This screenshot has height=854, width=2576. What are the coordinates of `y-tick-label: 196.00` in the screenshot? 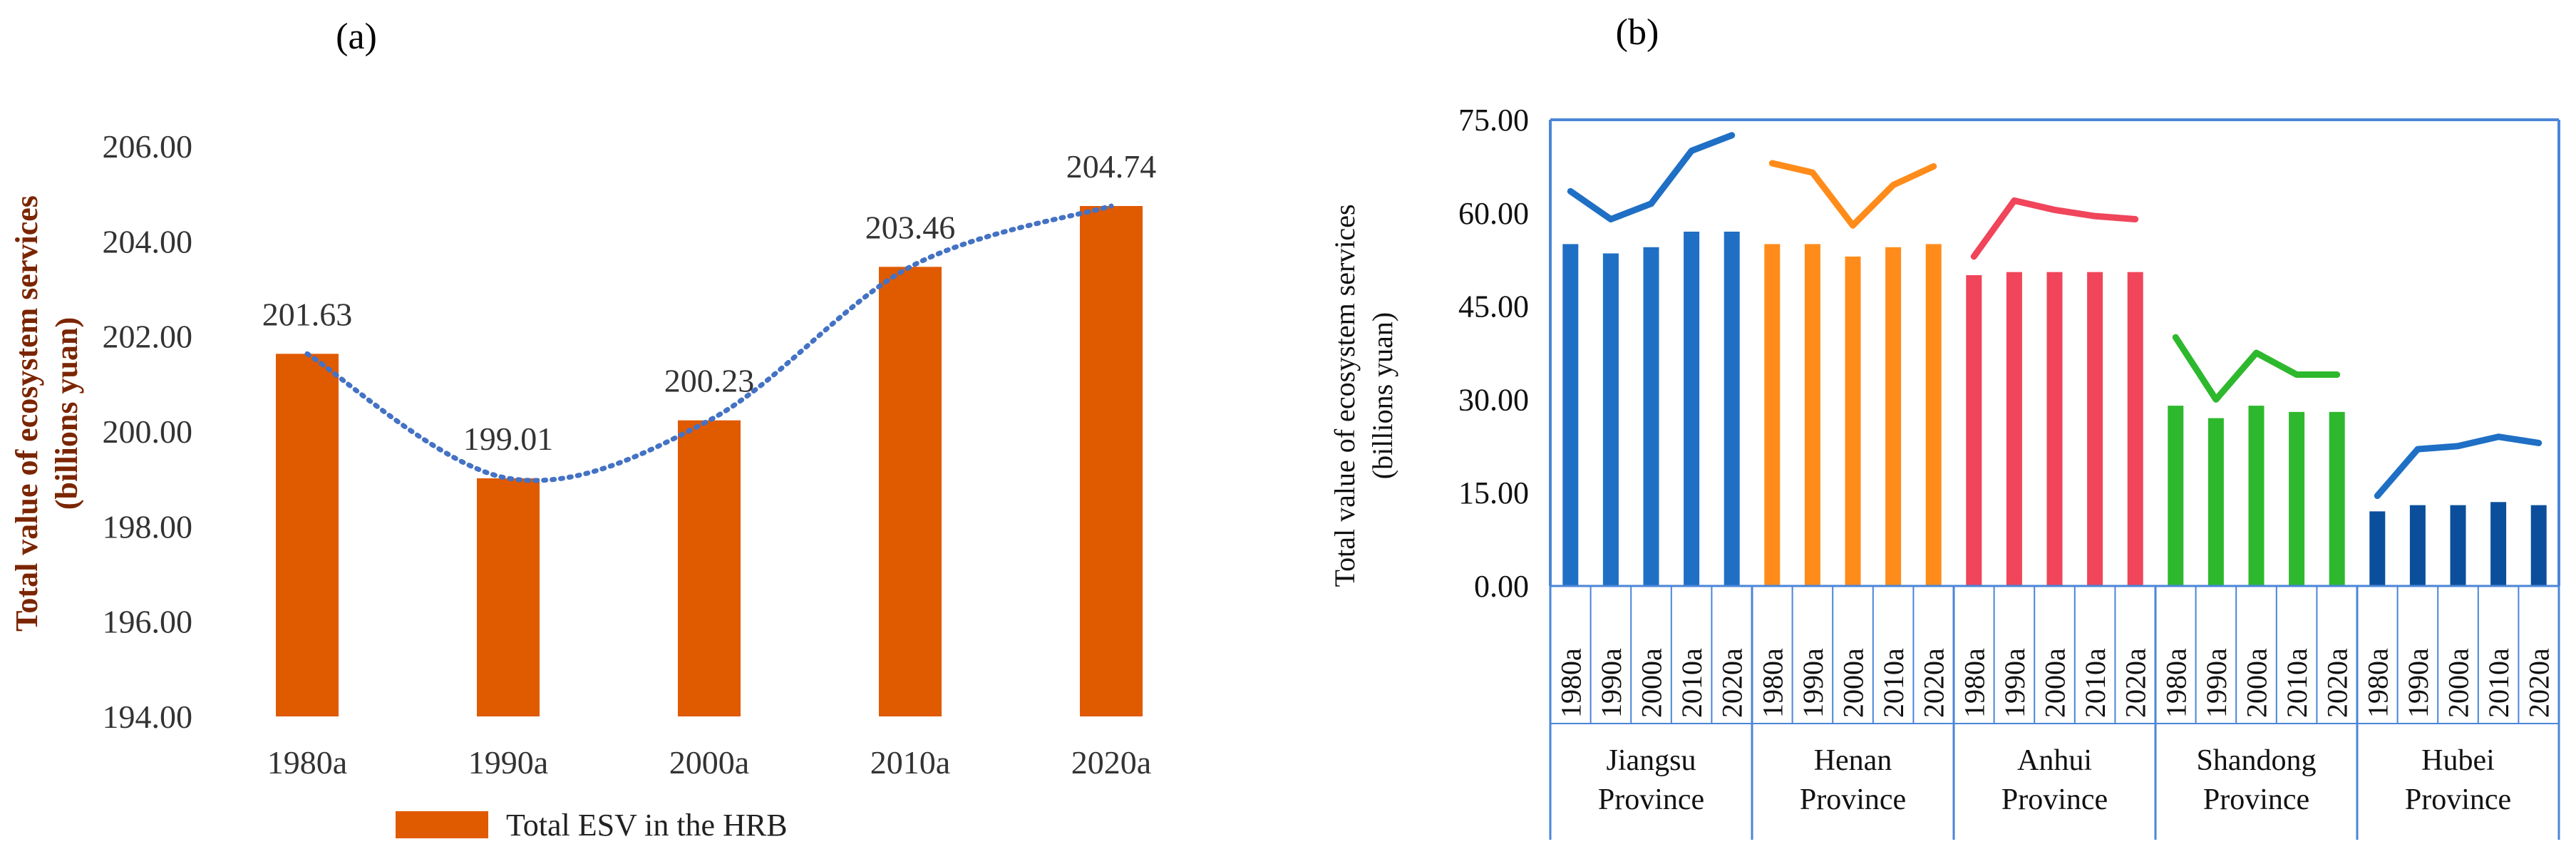 It's located at (148, 622).